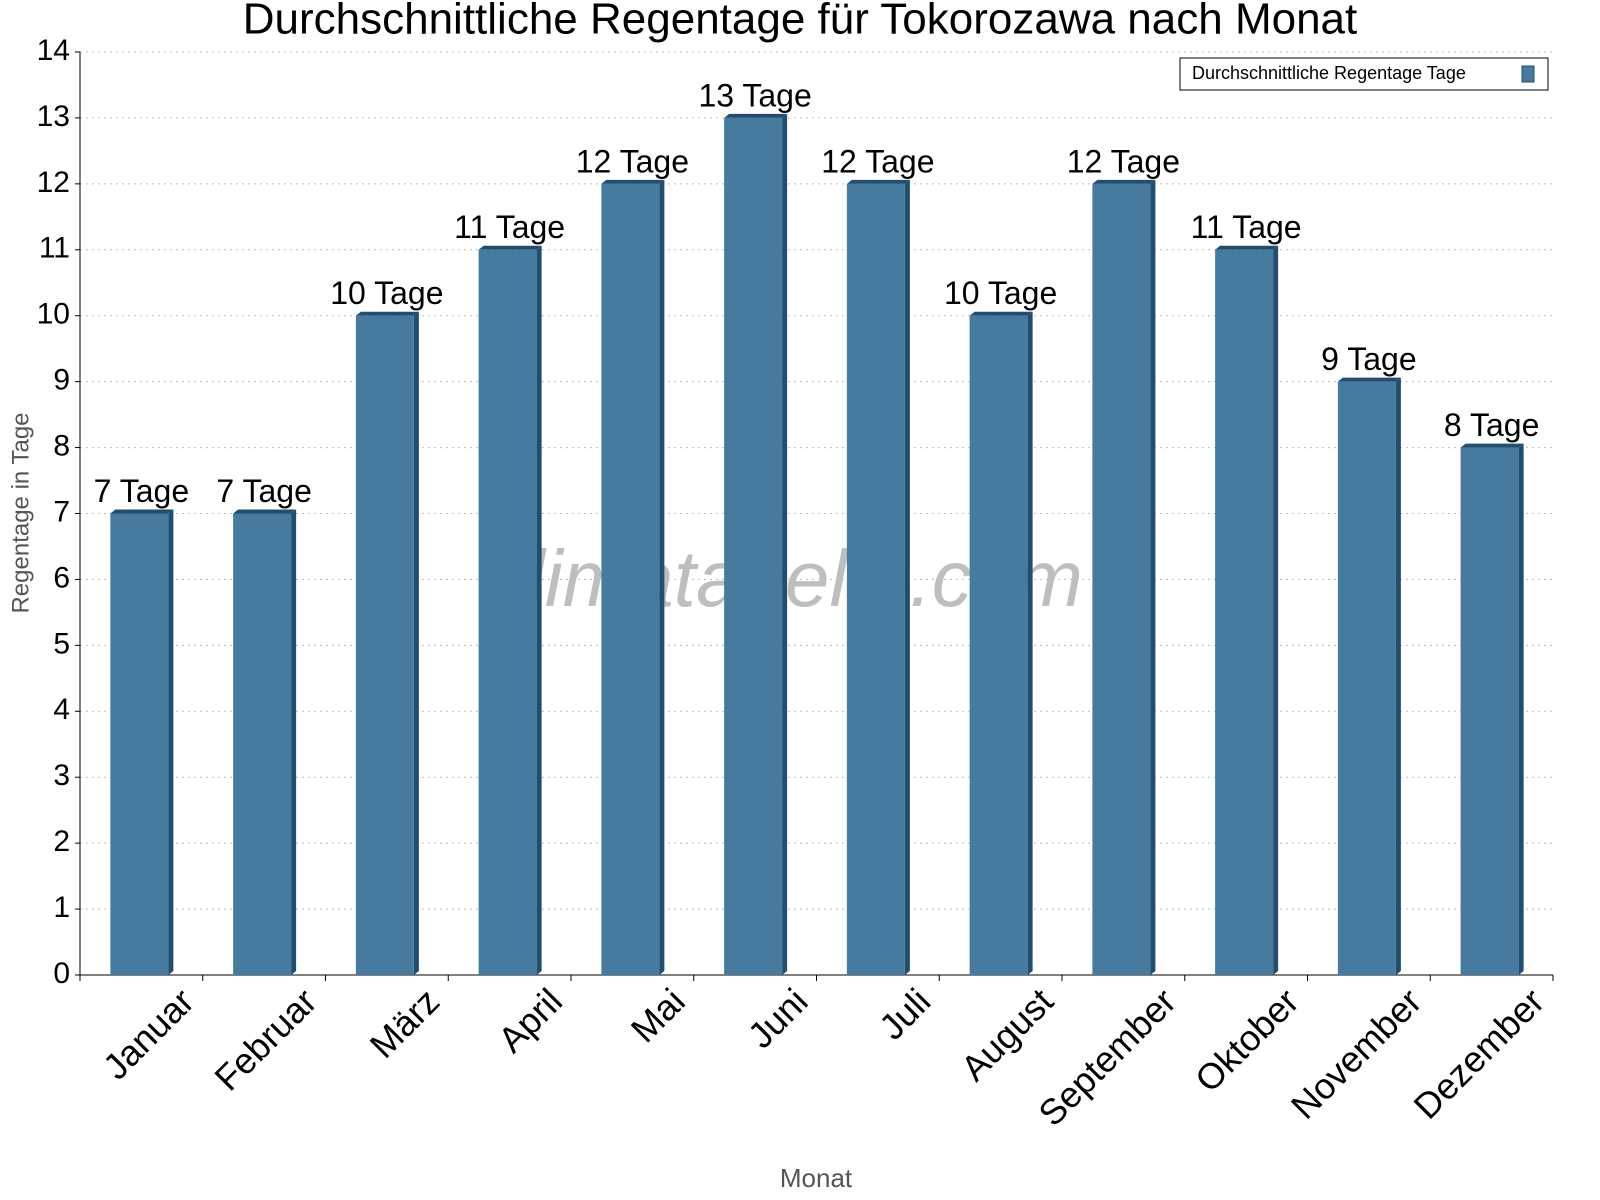  Describe the element at coordinates (754, 95) in the screenshot. I see `data-label: 13 Tage` at that location.